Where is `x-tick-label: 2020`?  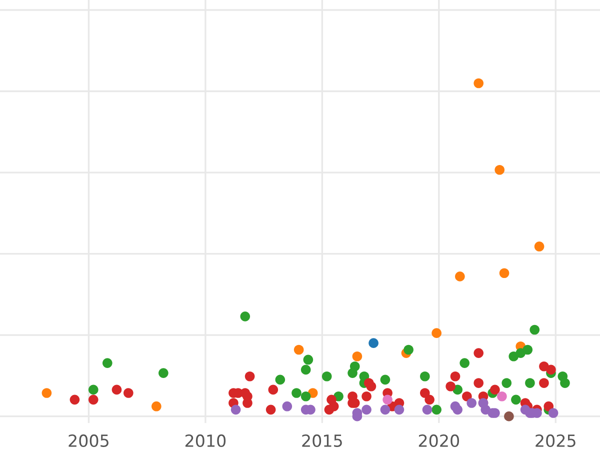
x-tick-label: 2020 is located at coordinates (439, 441).